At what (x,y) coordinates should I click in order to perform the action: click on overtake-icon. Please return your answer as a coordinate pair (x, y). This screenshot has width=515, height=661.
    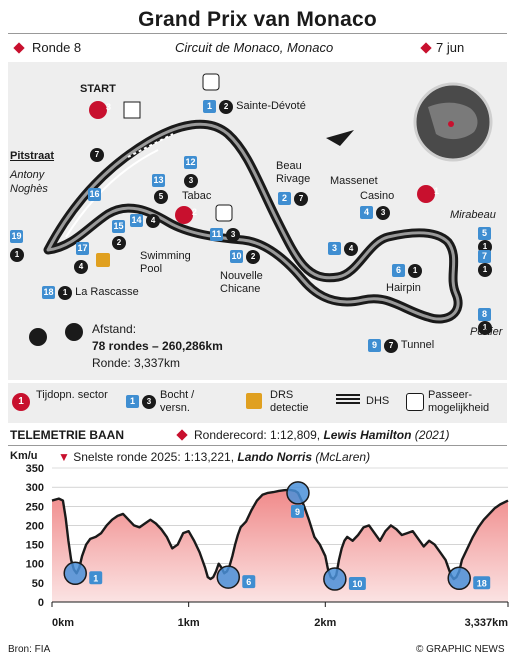
    Looking at the image, I should click on (211, 82).